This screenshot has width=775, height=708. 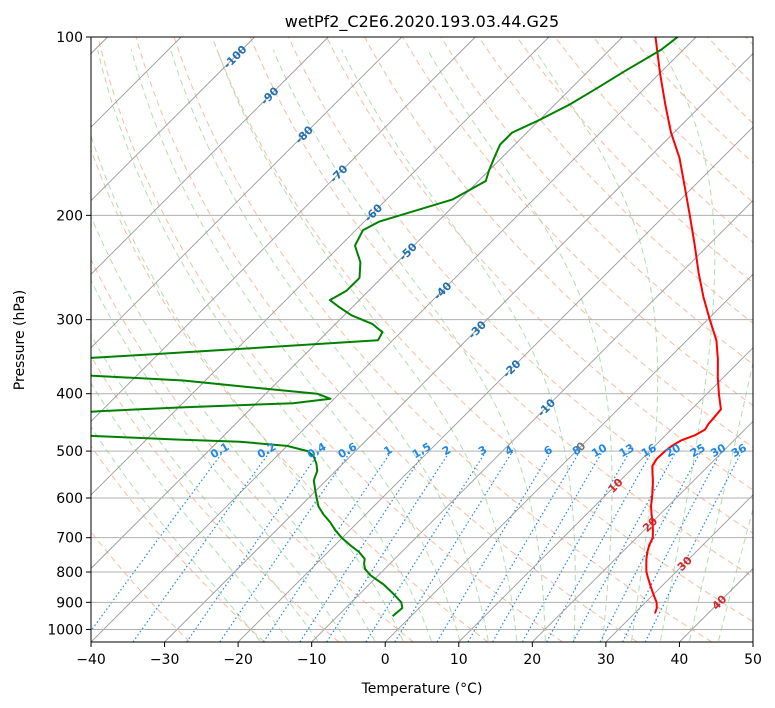 I want to click on chart-title: wetPf2_C2E6.2020.193.03.44.G25, so click(x=422, y=22).